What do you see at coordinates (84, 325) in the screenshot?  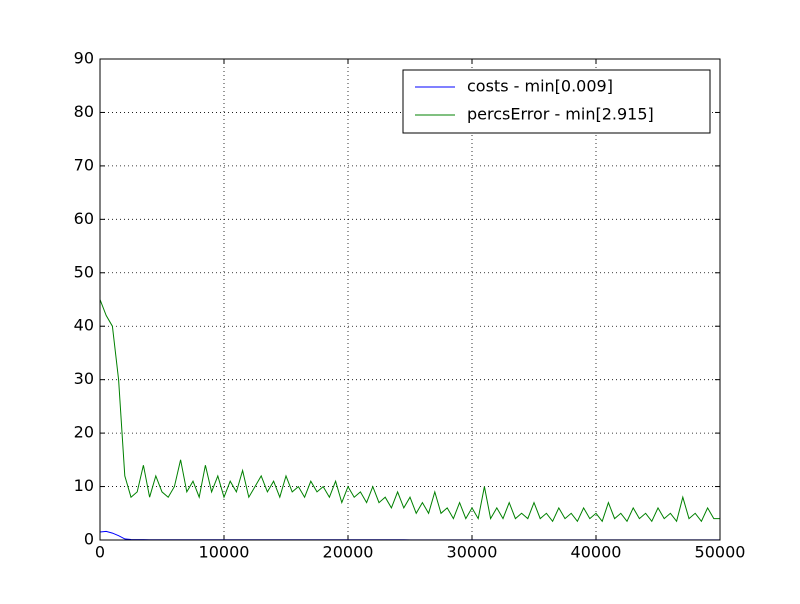 I see `y-tick-label: 40` at bounding box center [84, 325].